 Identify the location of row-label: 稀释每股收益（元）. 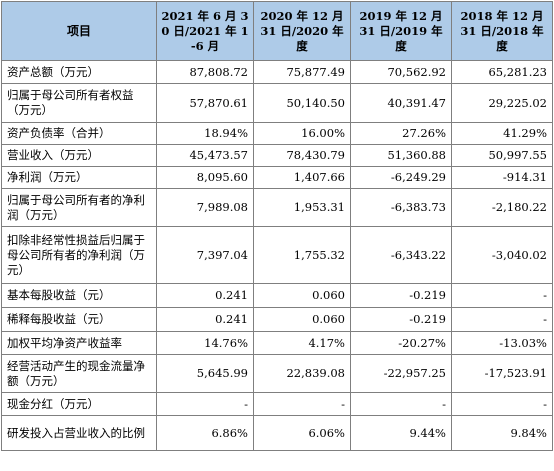
(79, 319).